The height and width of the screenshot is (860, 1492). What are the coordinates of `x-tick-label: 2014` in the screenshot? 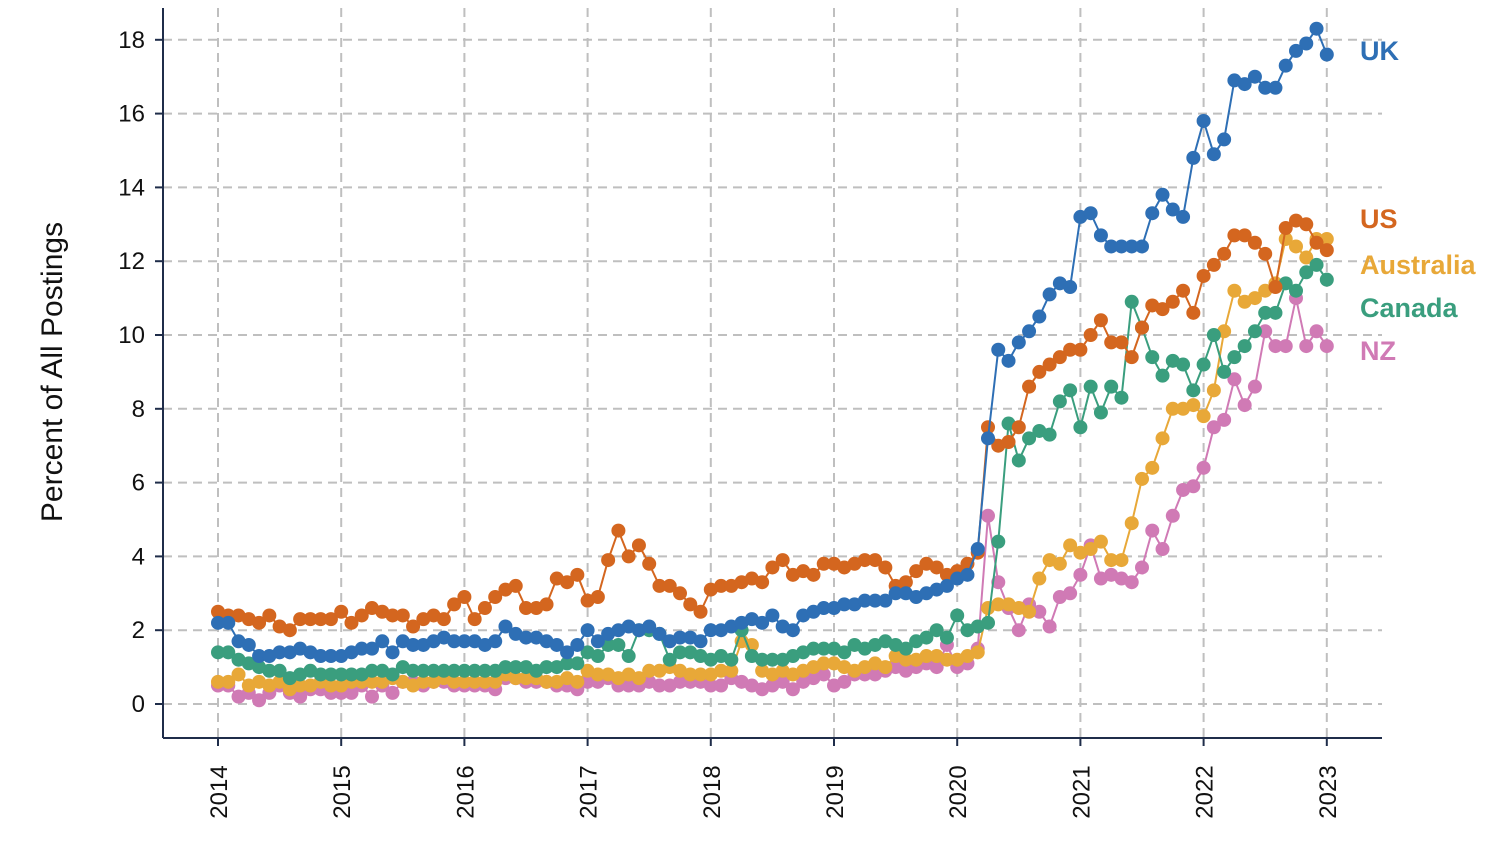 It's located at (219, 791).